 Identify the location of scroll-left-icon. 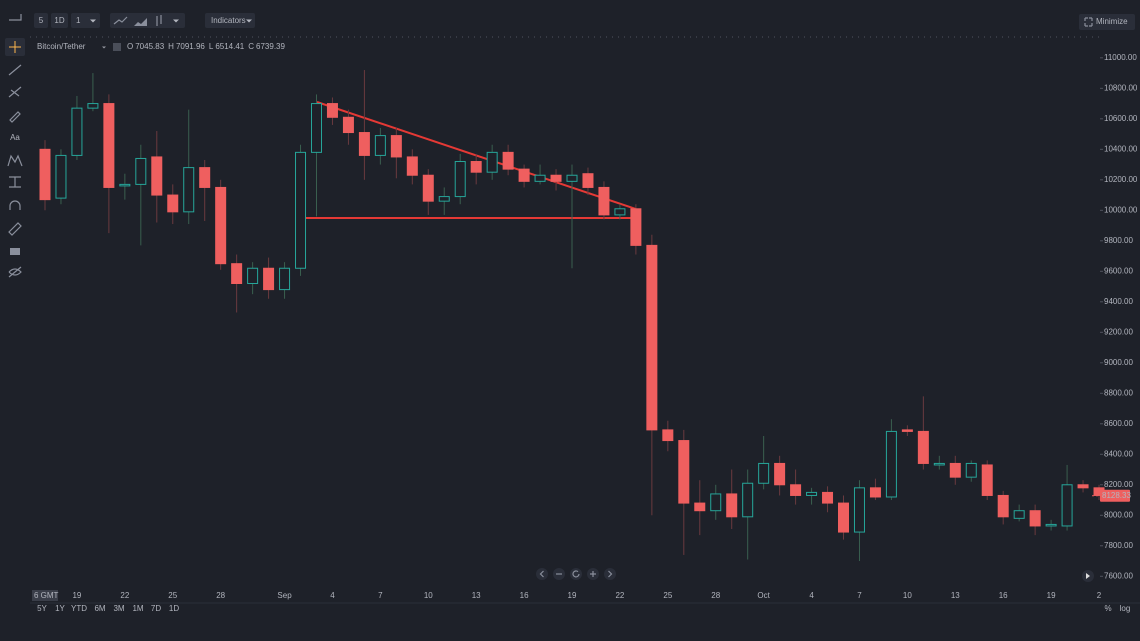
(541, 574).